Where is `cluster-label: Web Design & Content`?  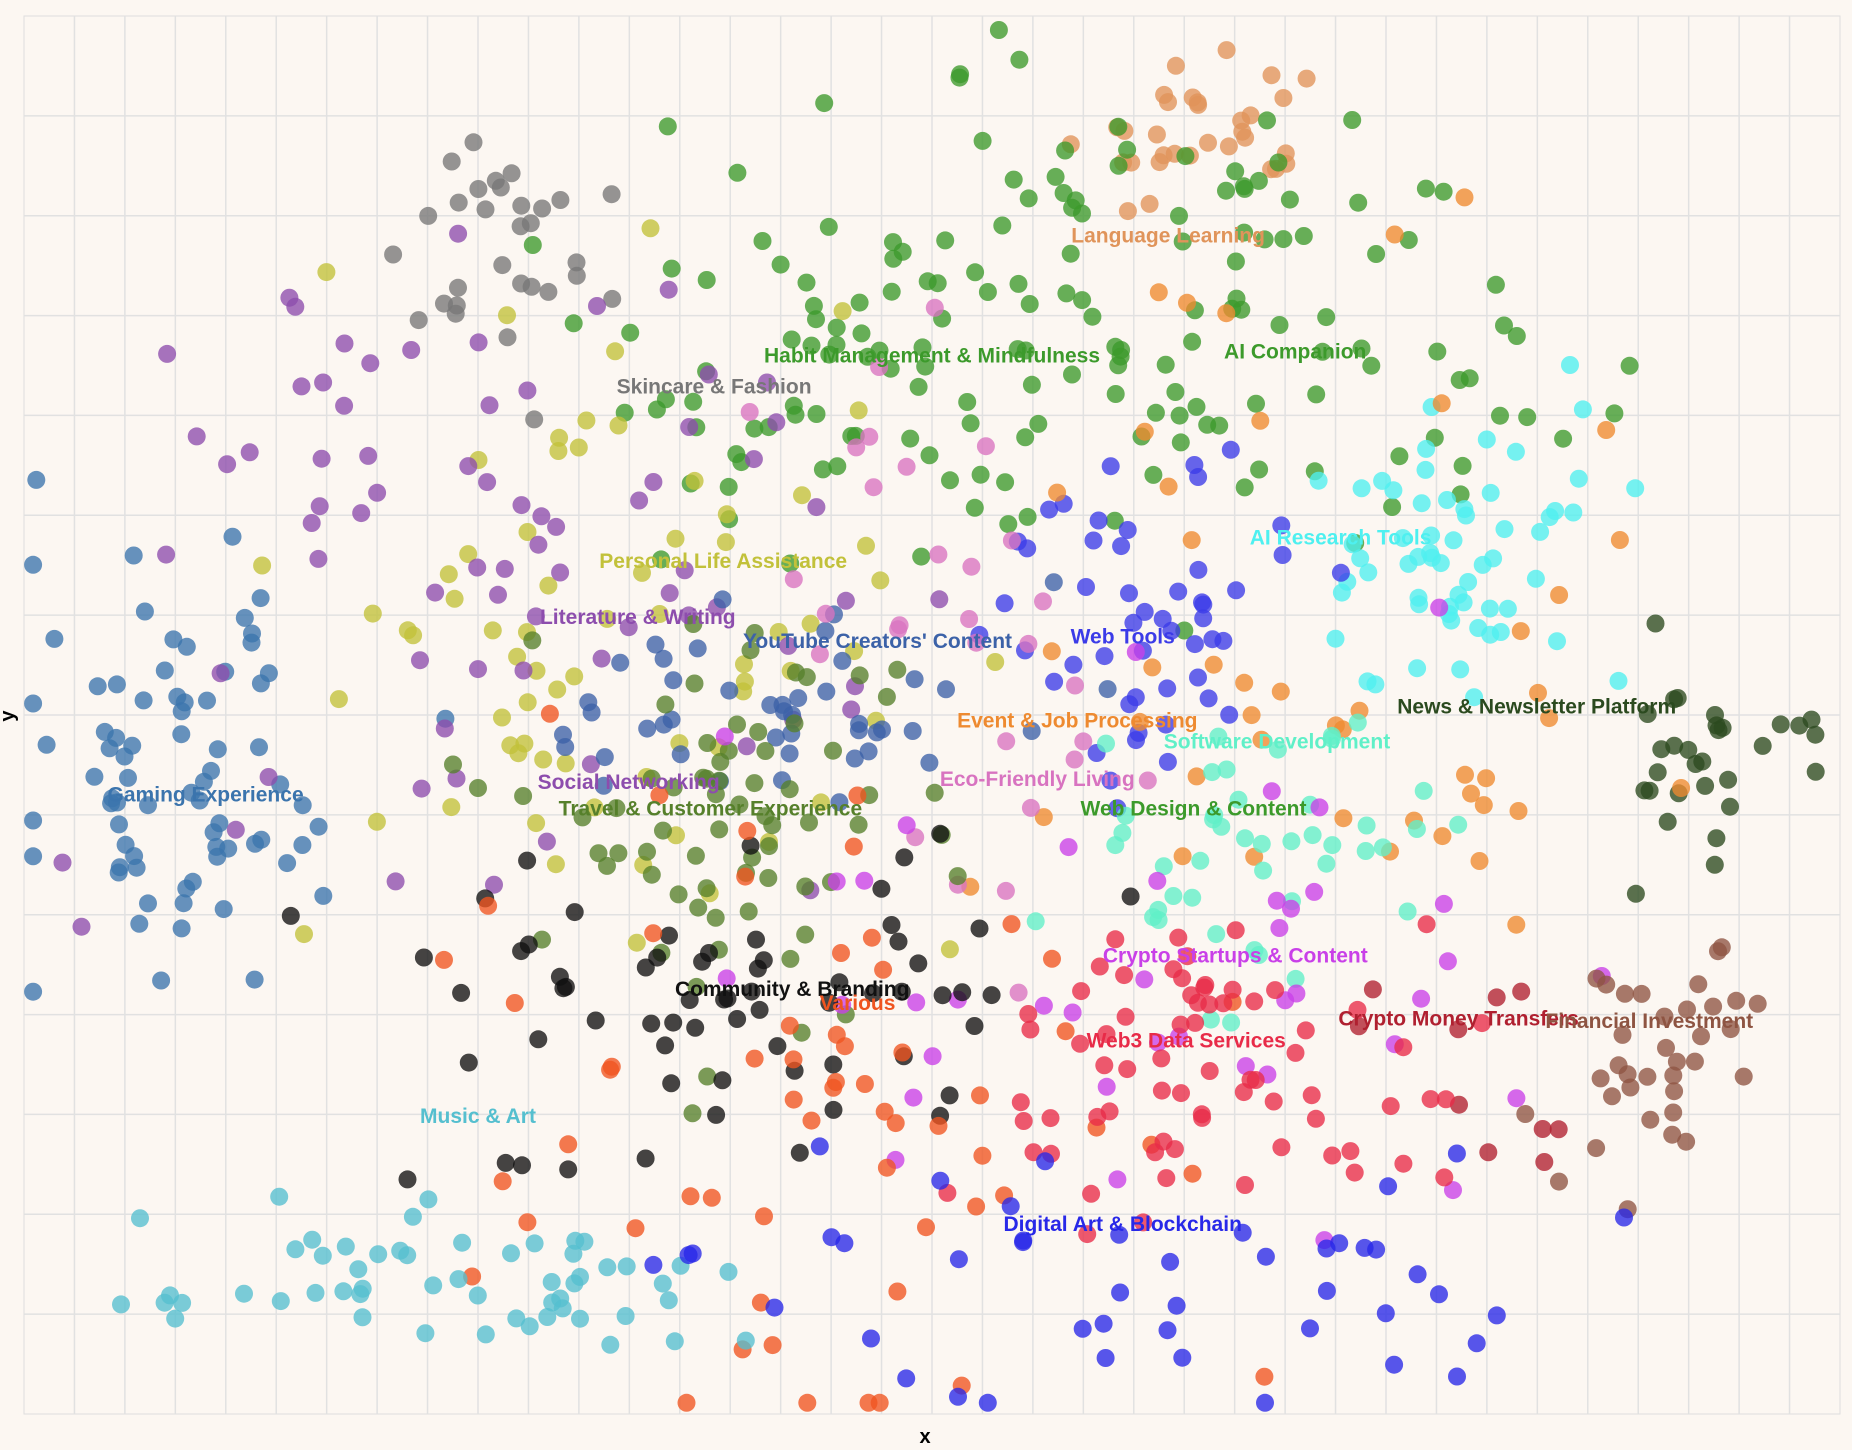 cluster-label: Web Design & Content is located at coordinates (1194, 809).